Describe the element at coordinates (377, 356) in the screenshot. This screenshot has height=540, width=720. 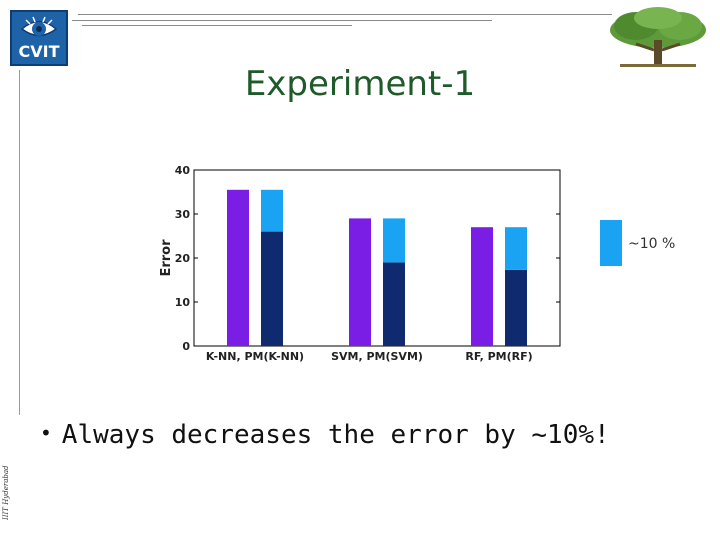
I see `x-tick-label: SVM, PM(SVM)` at that location.